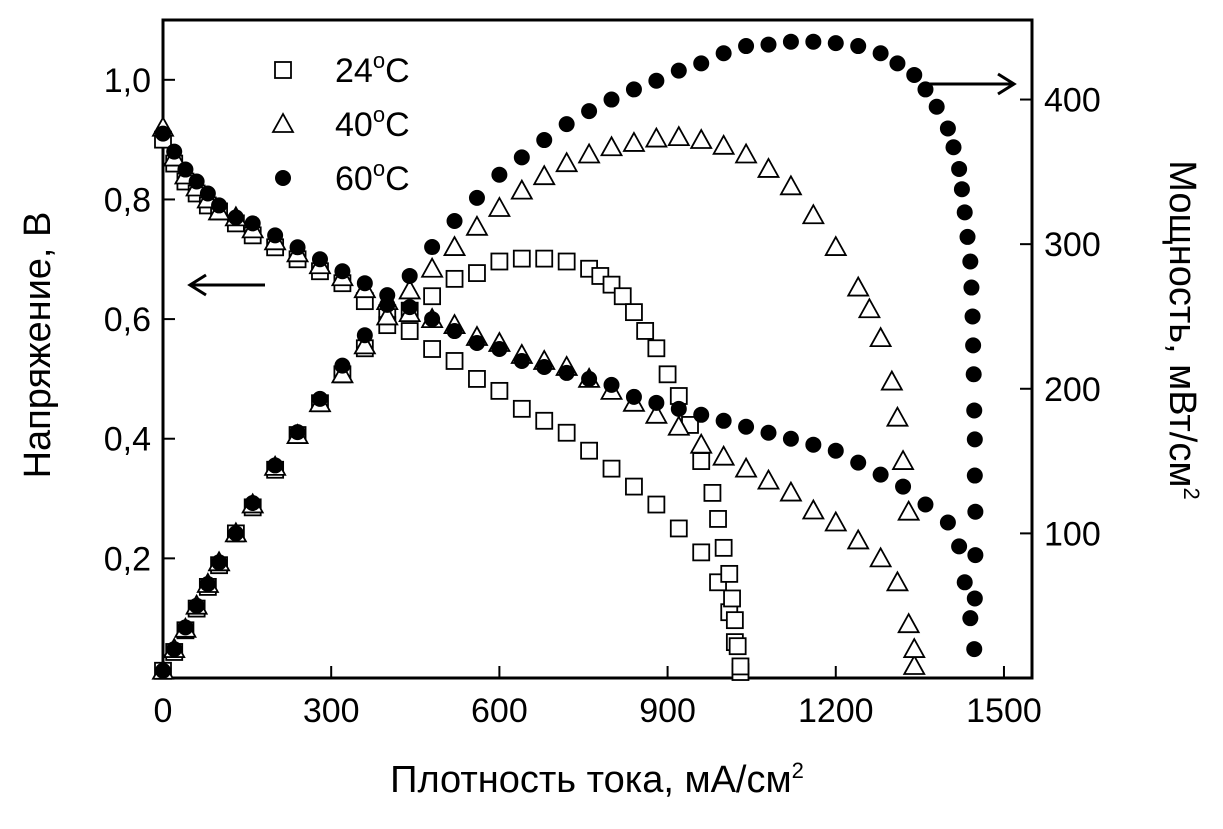 Image resolution: width=1223 pixels, height=829 pixels. What do you see at coordinates (667, 711) in the screenshot?
I see `x-tick-label: 900` at bounding box center [667, 711].